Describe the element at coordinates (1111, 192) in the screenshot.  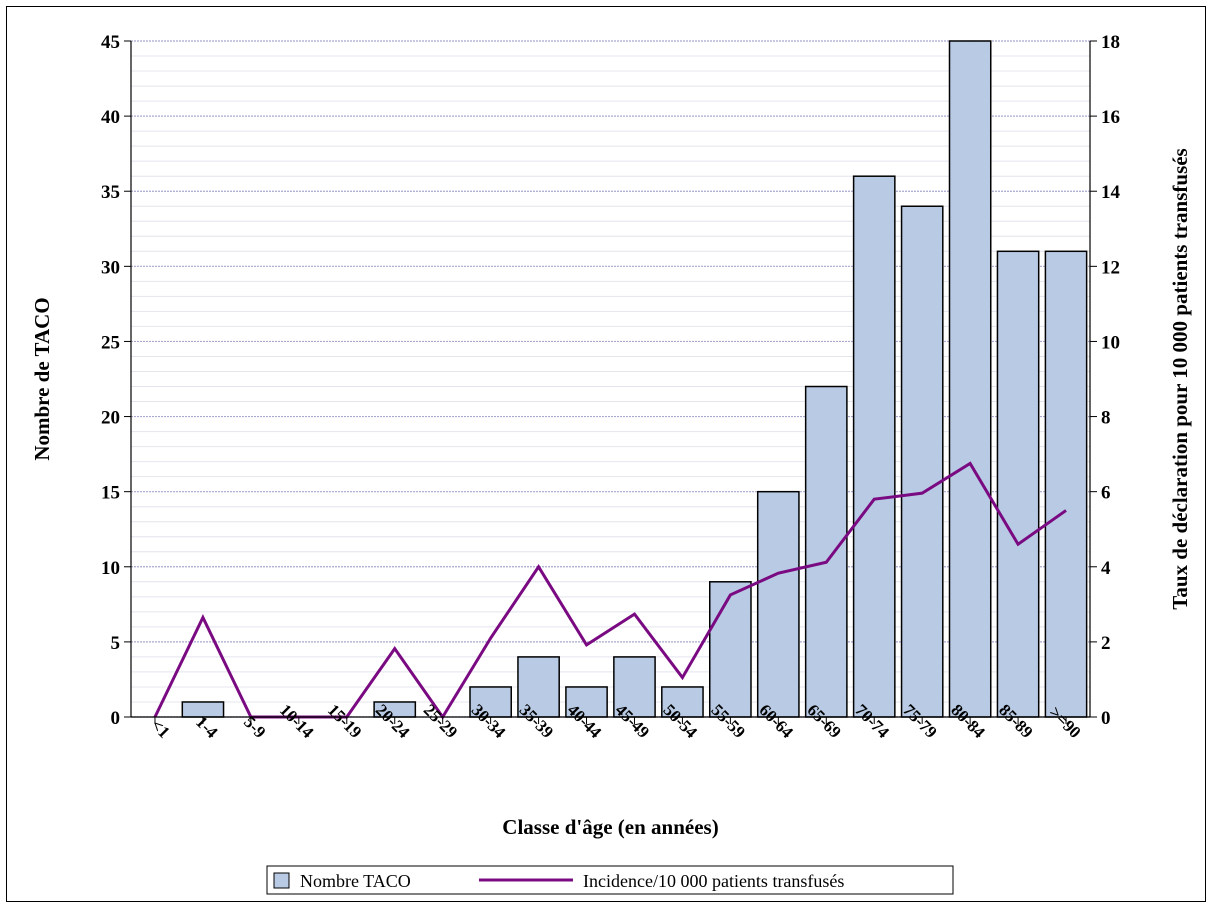
I see `right-tick-label: 14` at that location.